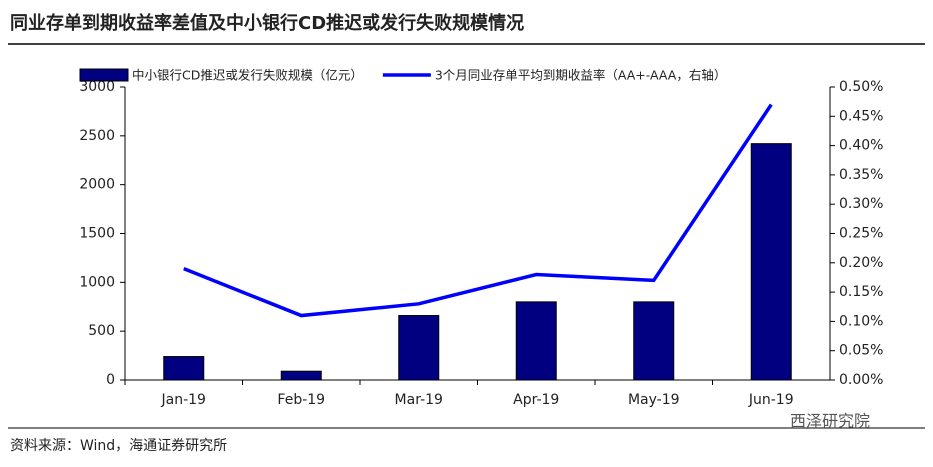 The width and height of the screenshot is (933, 467). What do you see at coordinates (771, 400) in the screenshot?
I see `x-tick-label: Jun-19` at bounding box center [771, 400].